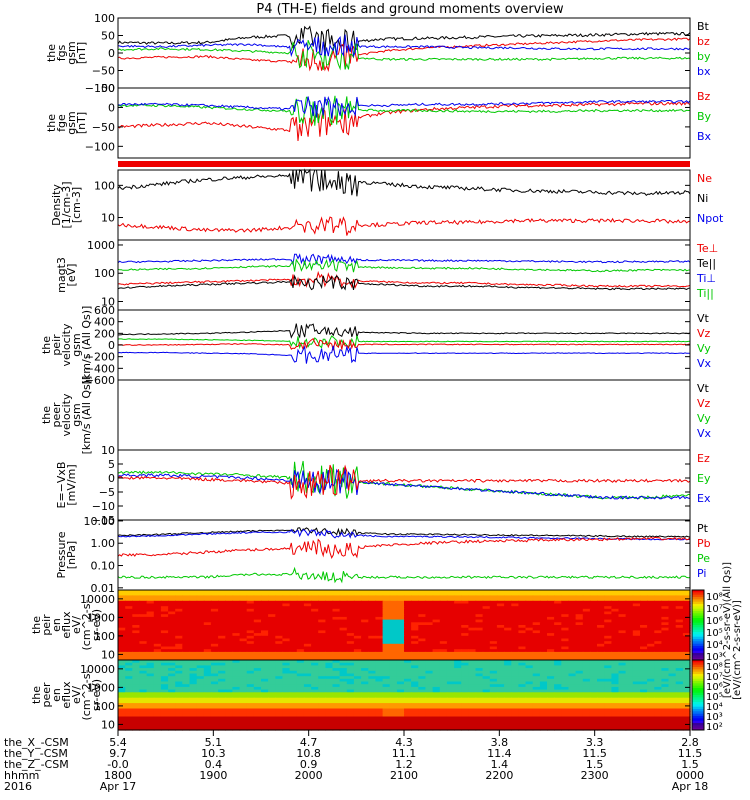 Image resolution: width=750 pixels, height=800 pixels. What do you see at coordinates (213, 775) in the screenshot?
I see `x-tick-label: 1900` at bounding box center [213, 775].